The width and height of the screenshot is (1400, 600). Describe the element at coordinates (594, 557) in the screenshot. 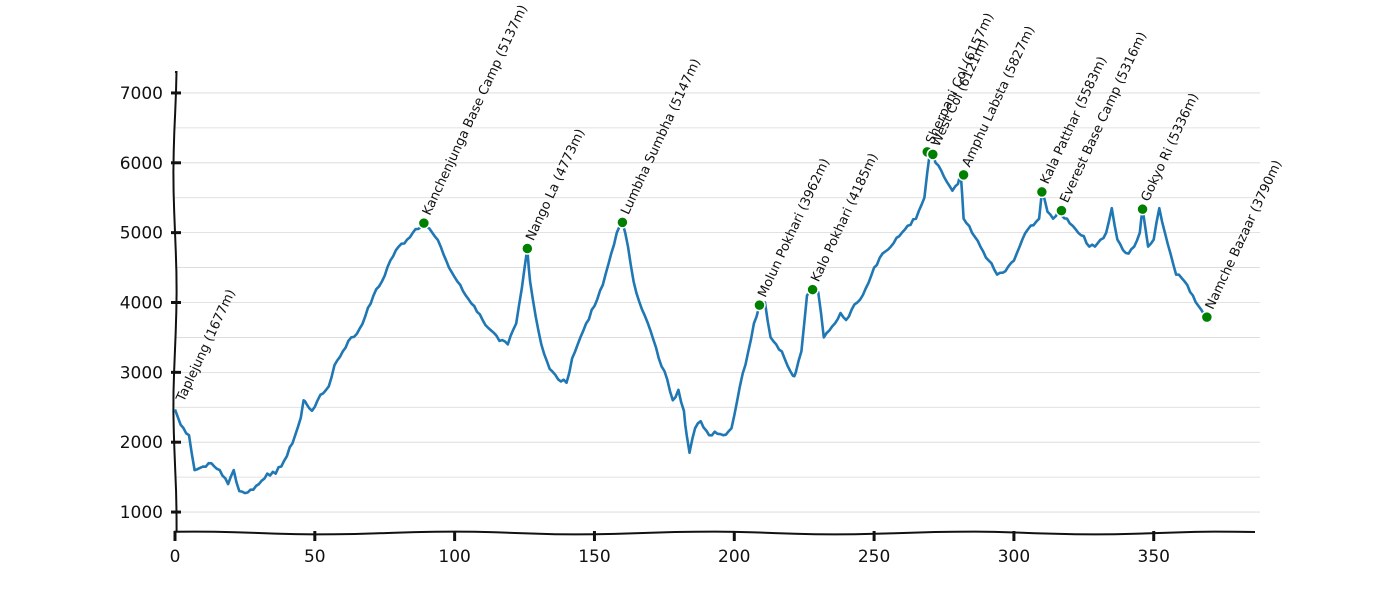

I see `x-tick-label-150: 150` at that location.